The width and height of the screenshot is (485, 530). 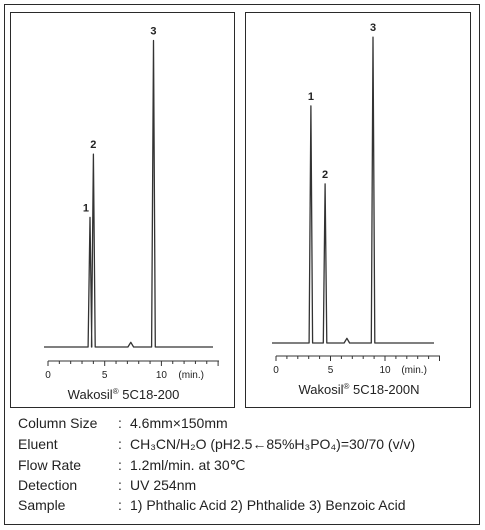 What do you see at coordinates (58, 423) in the screenshot?
I see `condition-label: Column Size` at bounding box center [58, 423].